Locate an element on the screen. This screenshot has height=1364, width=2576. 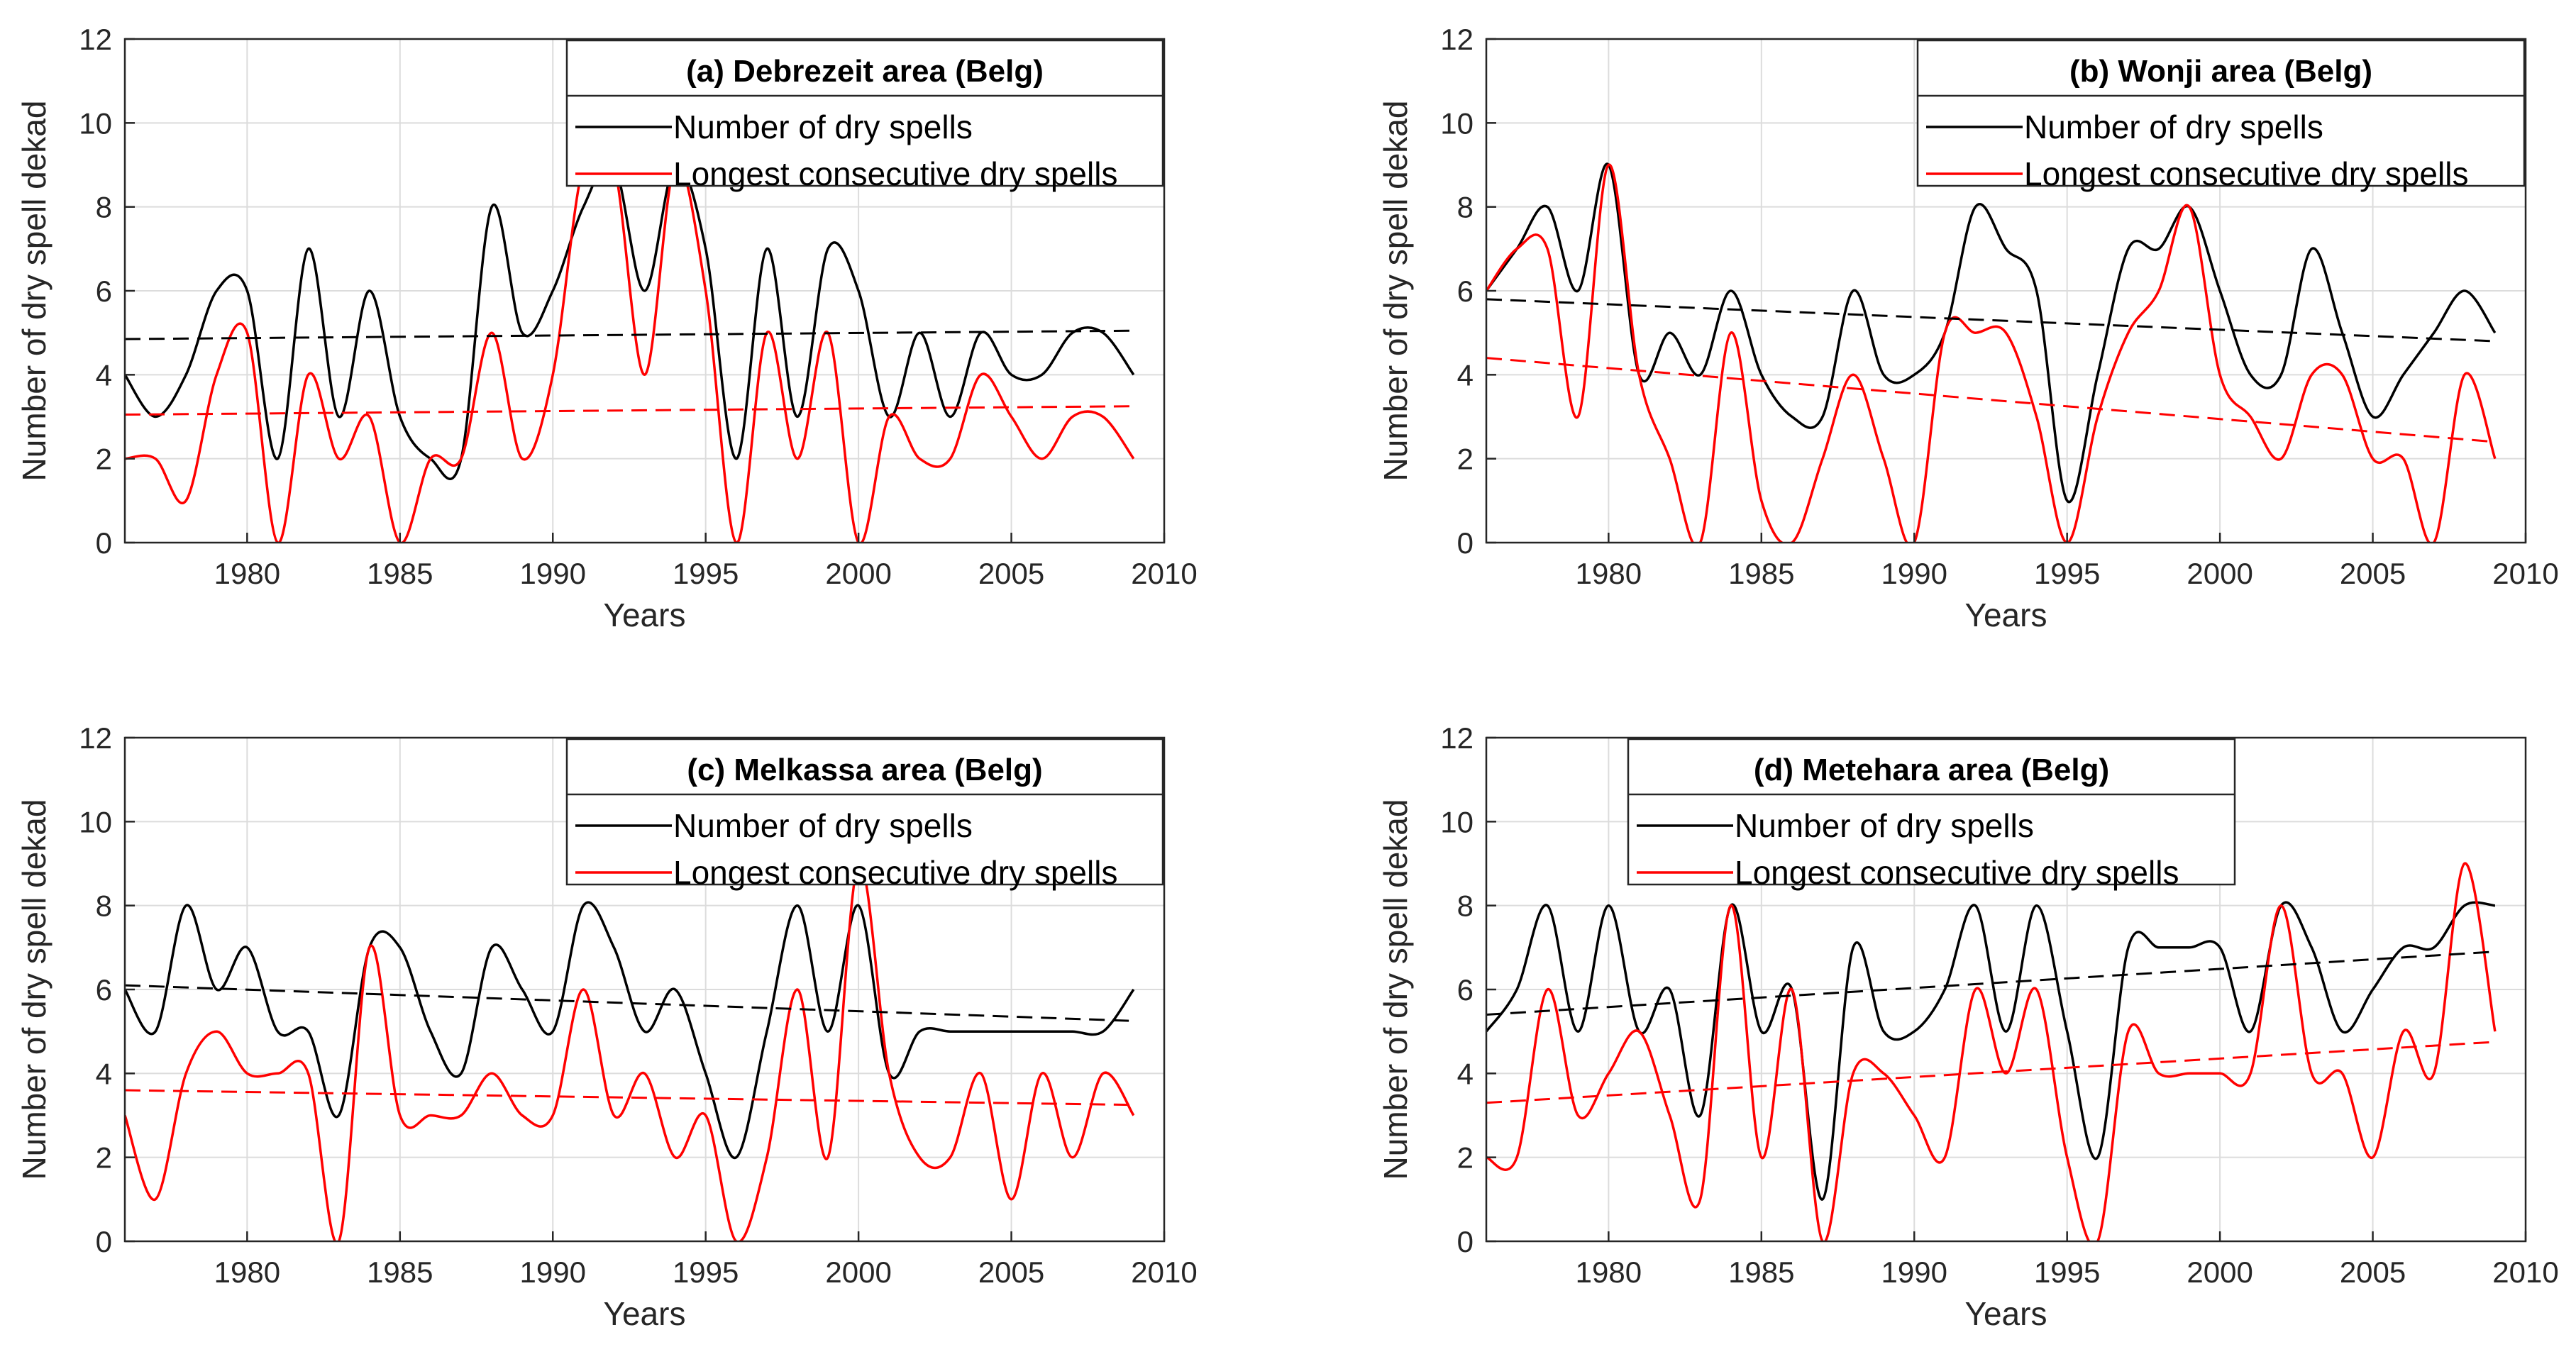
chart-title: (a) Debrezeit area (Belg) is located at coordinates (865, 72).